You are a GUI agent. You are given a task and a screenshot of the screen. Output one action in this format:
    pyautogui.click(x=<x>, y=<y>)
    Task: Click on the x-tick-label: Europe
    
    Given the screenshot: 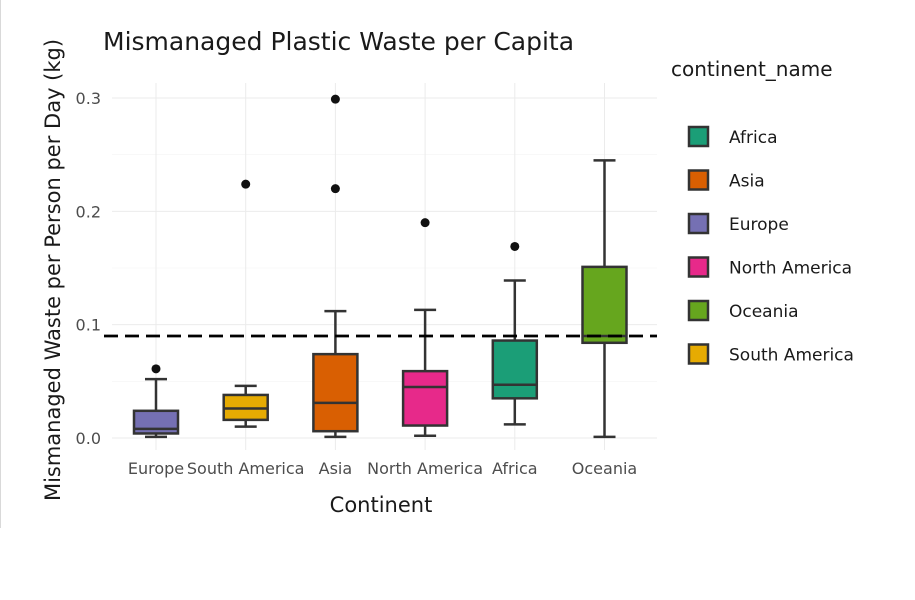 What is the action you would take?
    pyautogui.click(x=156, y=468)
    